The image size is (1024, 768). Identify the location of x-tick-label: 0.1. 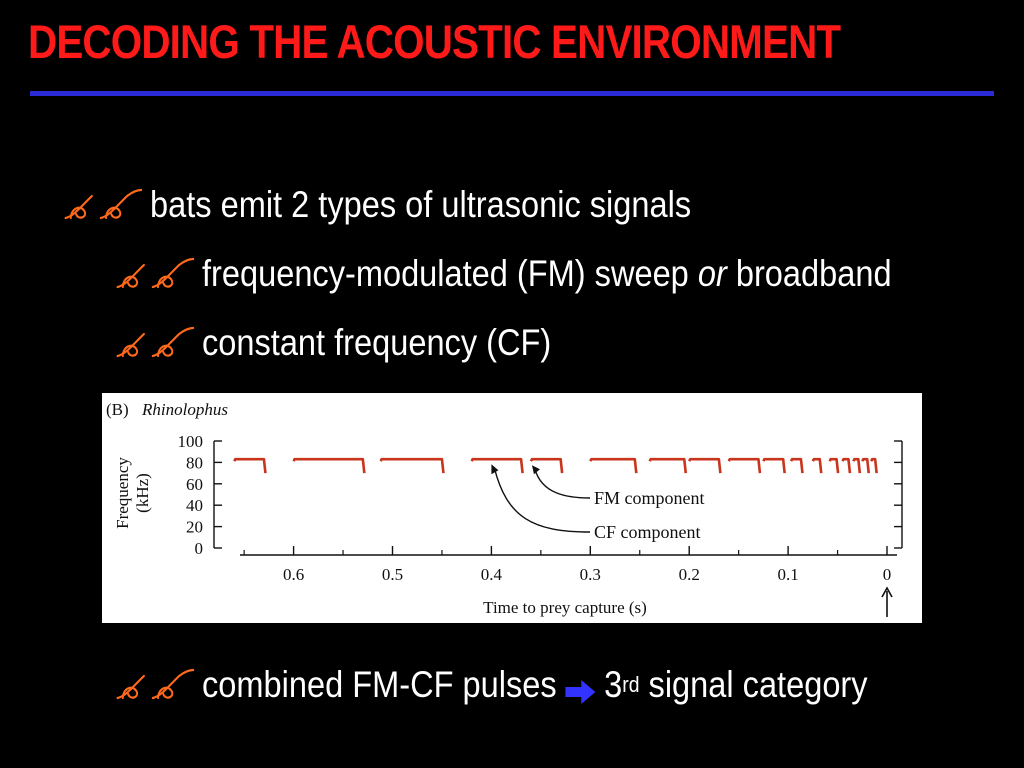
(787, 574).